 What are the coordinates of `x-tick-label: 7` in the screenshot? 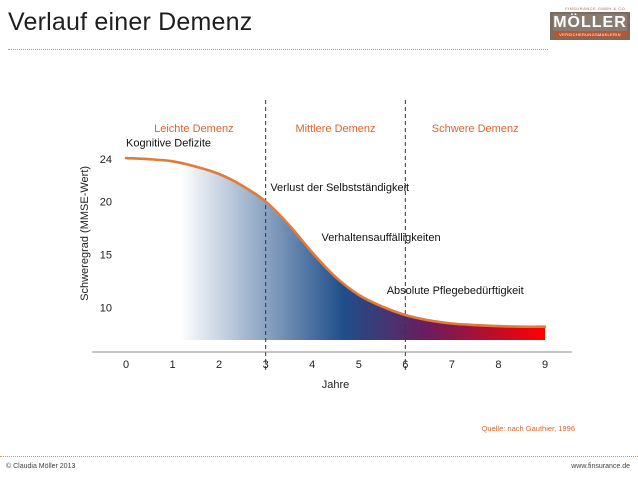 It's located at (452, 365).